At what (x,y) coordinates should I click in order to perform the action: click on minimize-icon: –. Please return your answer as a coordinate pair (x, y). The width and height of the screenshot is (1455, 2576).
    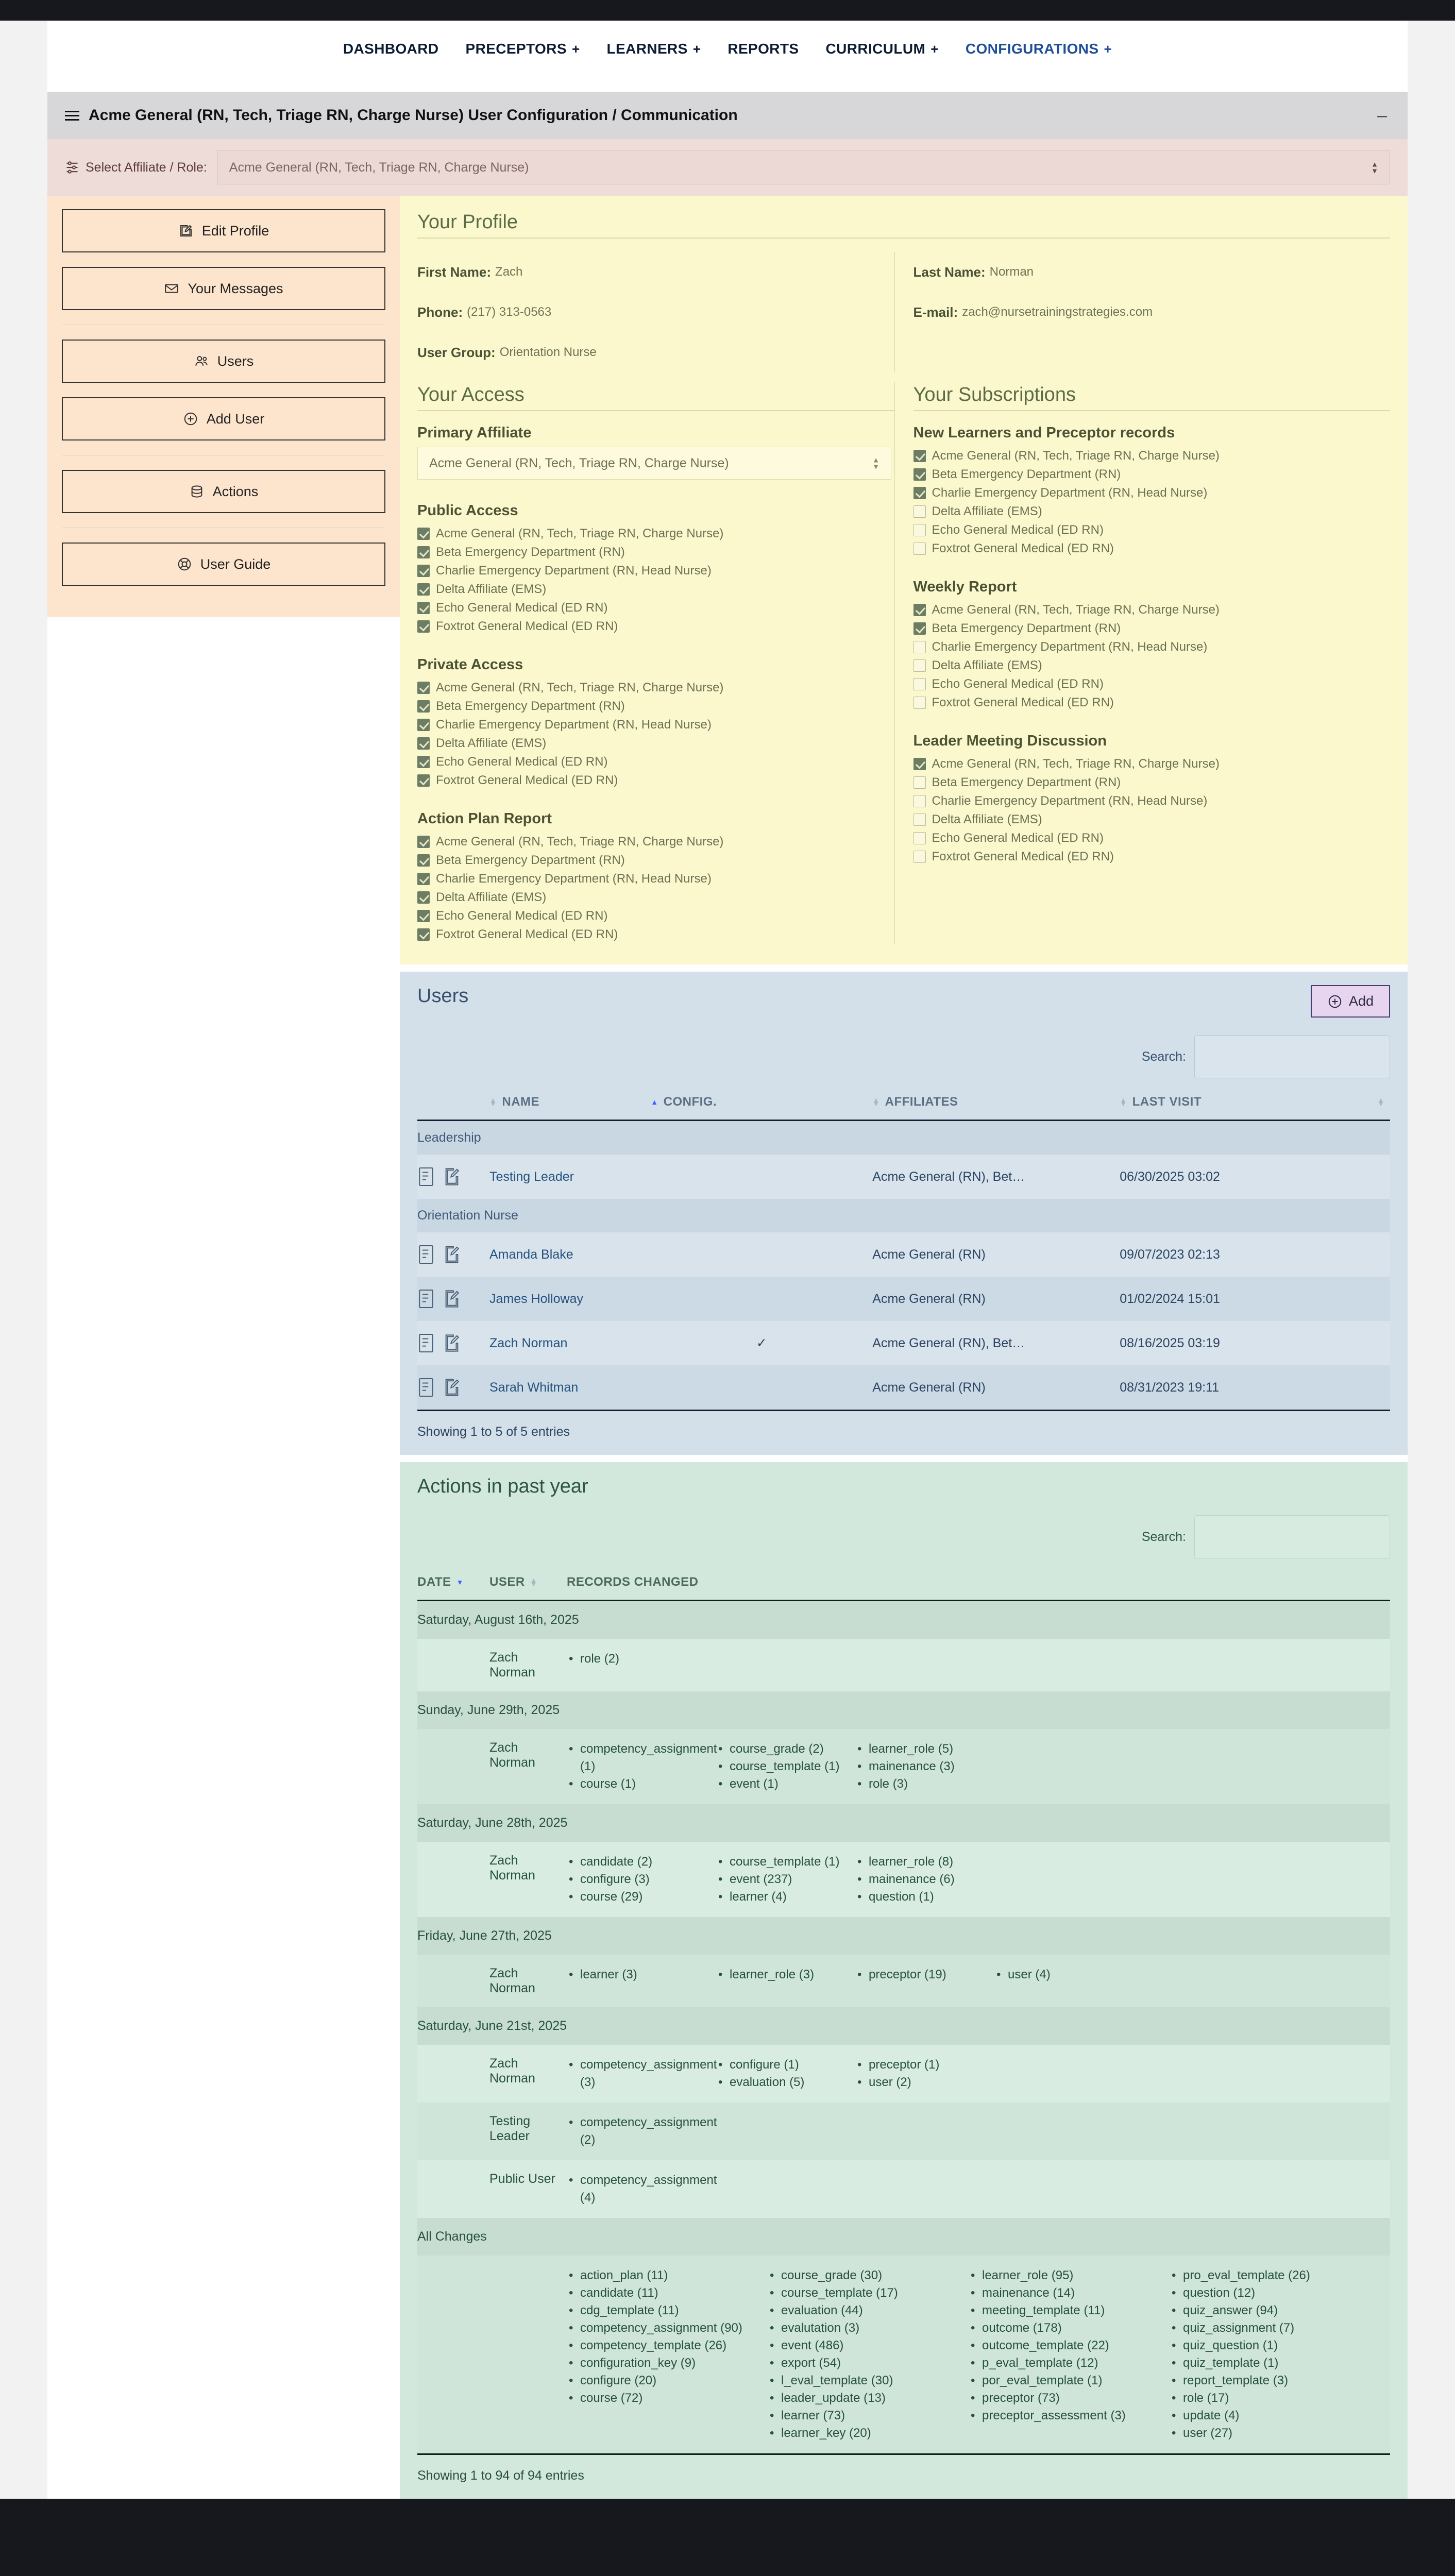
    Looking at the image, I should click on (1382, 115).